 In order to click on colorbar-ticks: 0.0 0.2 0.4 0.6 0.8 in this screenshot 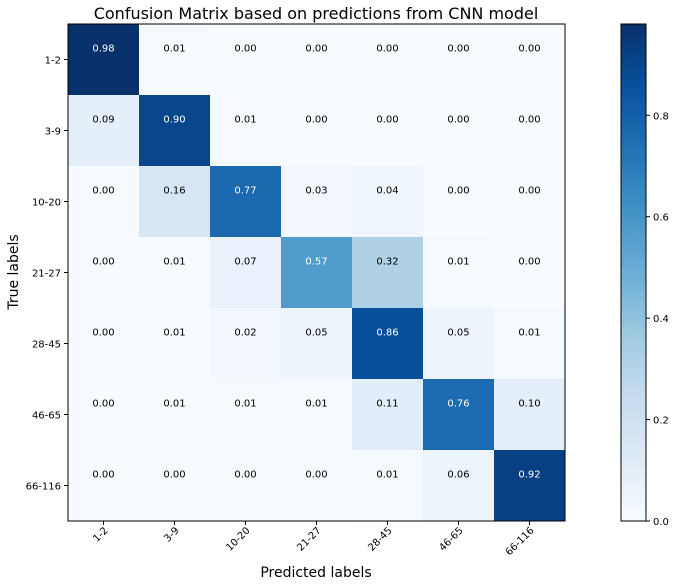, I will do `click(657, 319)`.